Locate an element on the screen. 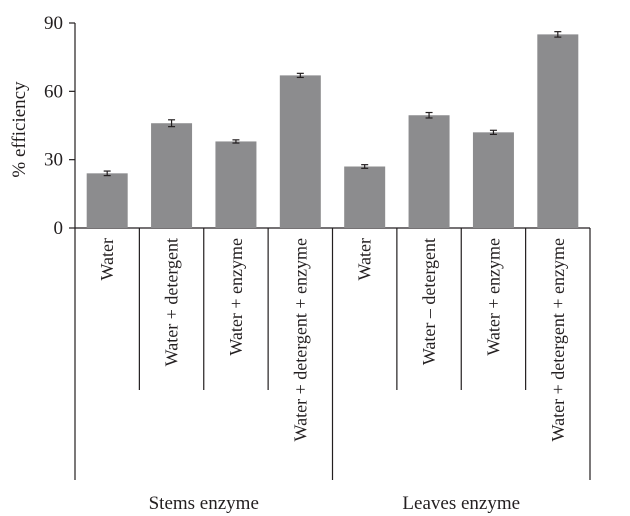 The image size is (630, 516). y-tick-label: 90 is located at coordinates (53, 23).